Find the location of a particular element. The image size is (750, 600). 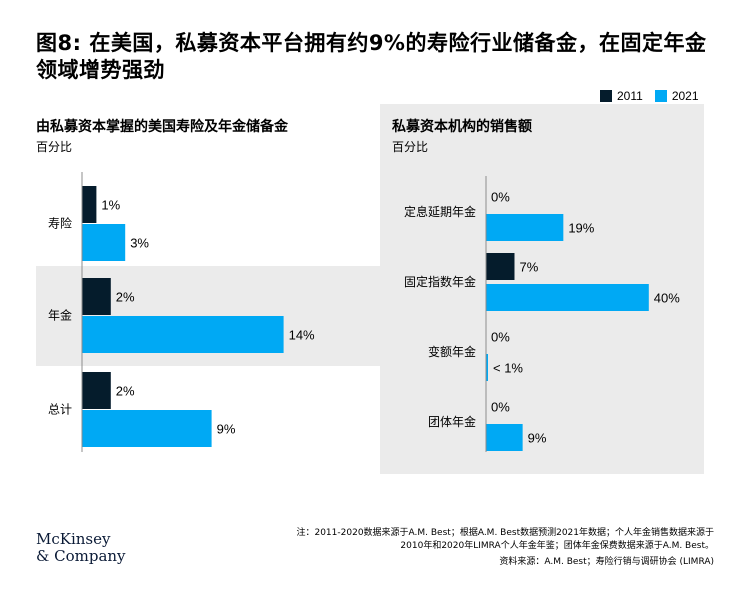

mckinsey-logo: McKinsey & Company is located at coordinates (81, 548).